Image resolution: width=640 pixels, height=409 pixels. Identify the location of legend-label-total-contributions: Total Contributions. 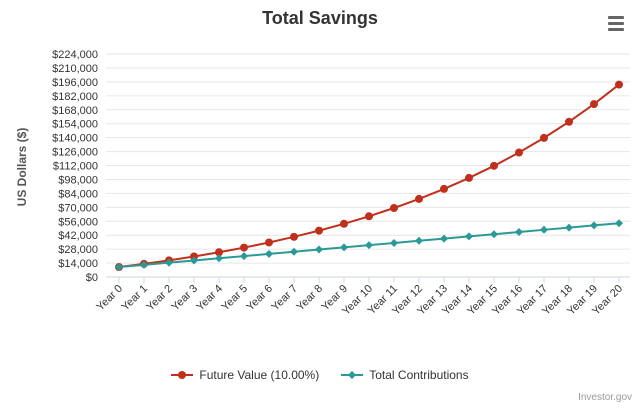
(419, 375).